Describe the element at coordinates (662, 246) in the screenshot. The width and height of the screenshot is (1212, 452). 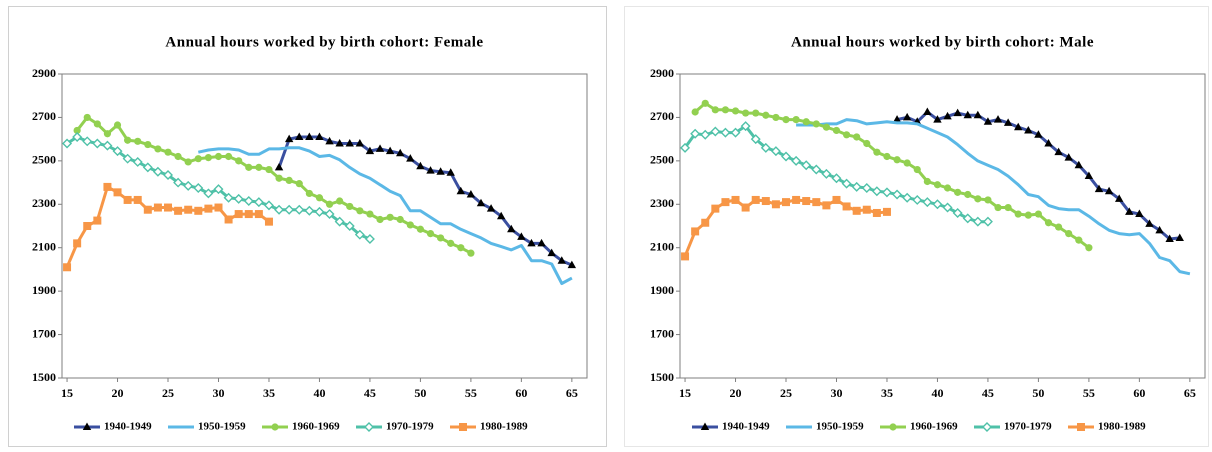
I see `y-tick-label: 2100` at that location.